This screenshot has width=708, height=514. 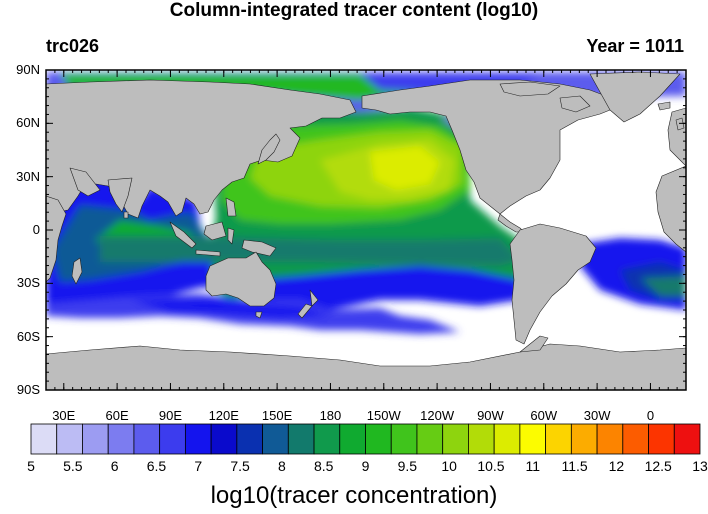 What do you see at coordinates (77, 271) in the screenshot?
I see `land-madagascar` at bounding box center [77, 271].